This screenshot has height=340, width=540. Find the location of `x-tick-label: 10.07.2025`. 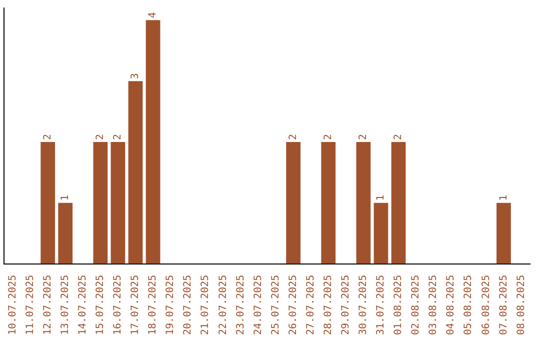

x-tick-label: 10.07.2025 is located at coordinates (12, 305).